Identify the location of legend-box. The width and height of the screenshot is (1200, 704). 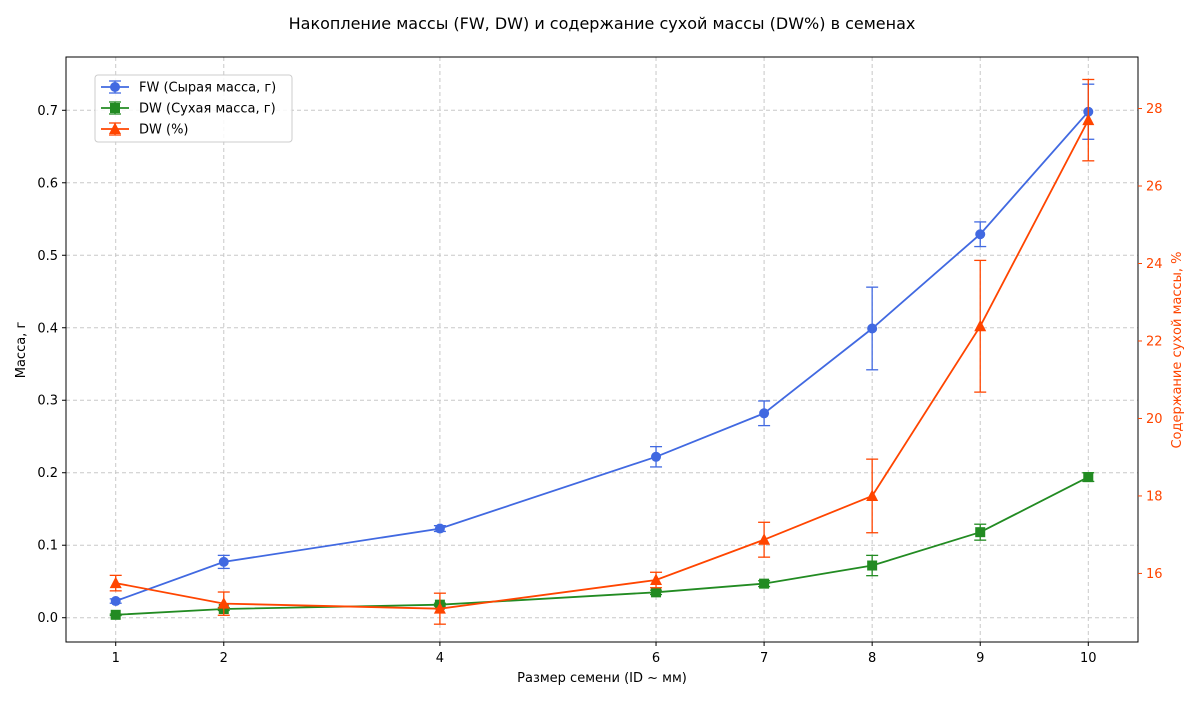
(193, 108).